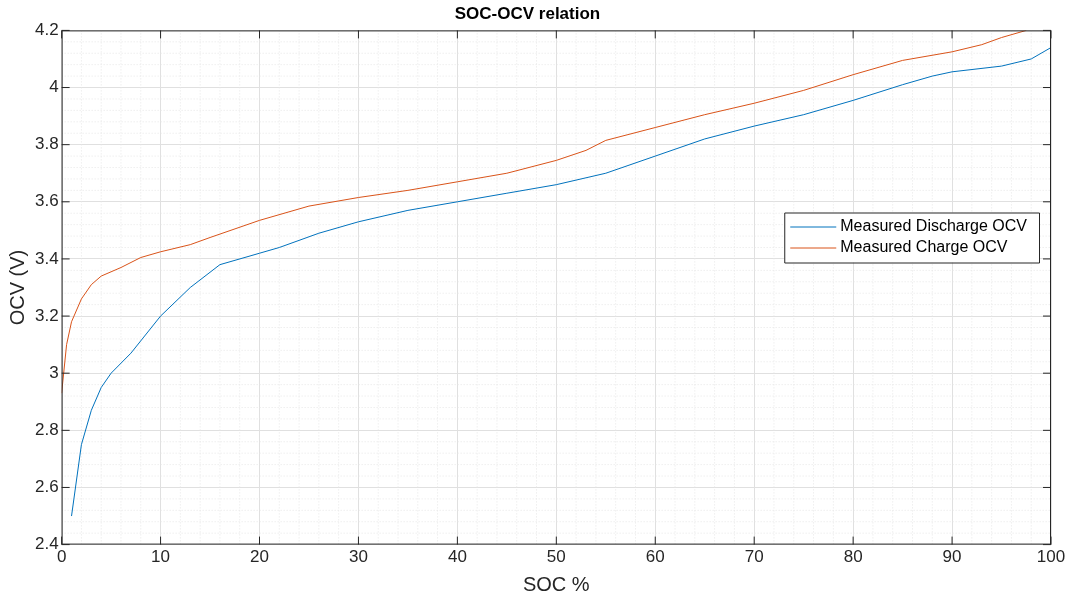 The image size is (1071, 599). What do you see at coordinates (527, 13) in the screenshot?
I see `chart-title: SOC-OCV relation` at bounding box center [527, 13].